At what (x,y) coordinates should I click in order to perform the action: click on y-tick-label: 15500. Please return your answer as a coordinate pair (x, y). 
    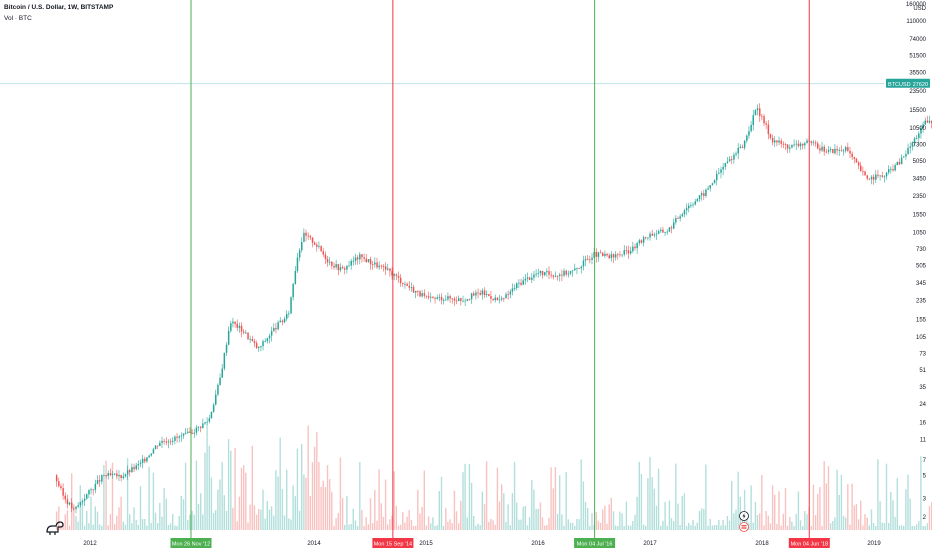
    Looking at the image, I should click on (917, 111).